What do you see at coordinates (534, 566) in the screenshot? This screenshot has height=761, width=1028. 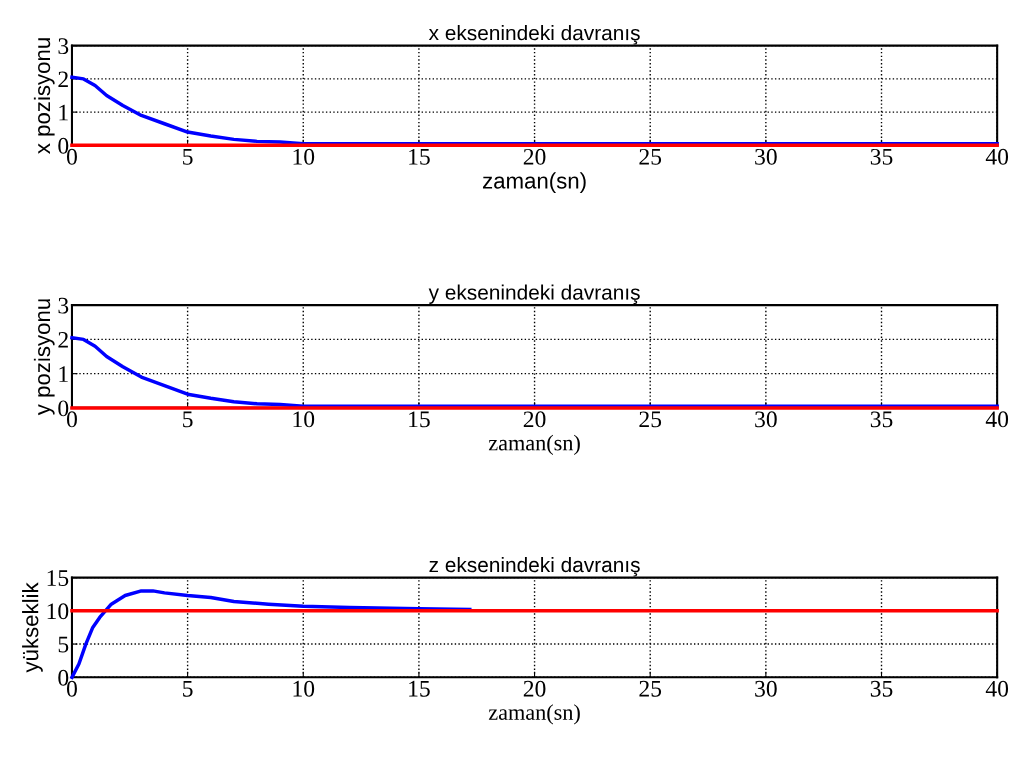 I see `chart-title: z eksenindeki davranış` at bounding box center [534, 566].